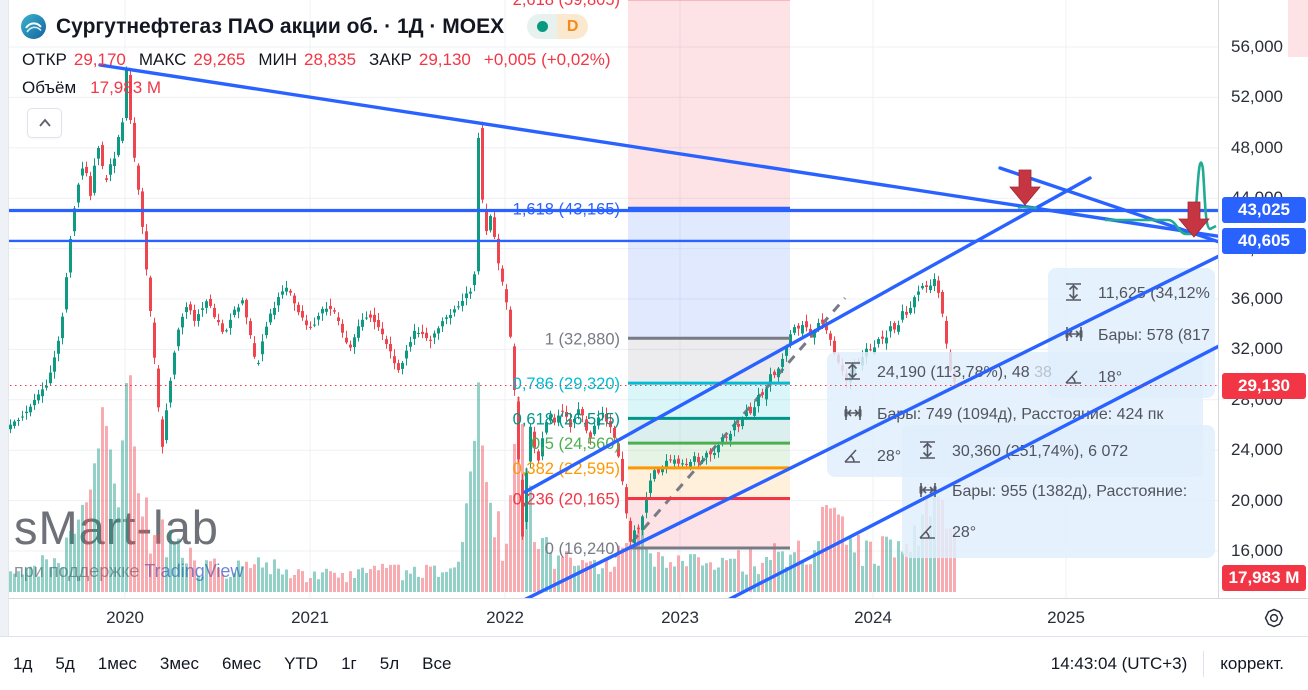 The width and height of the screenshot is (1308, 690). I want to click on year-label-2022: 2022, so click(505, 617).